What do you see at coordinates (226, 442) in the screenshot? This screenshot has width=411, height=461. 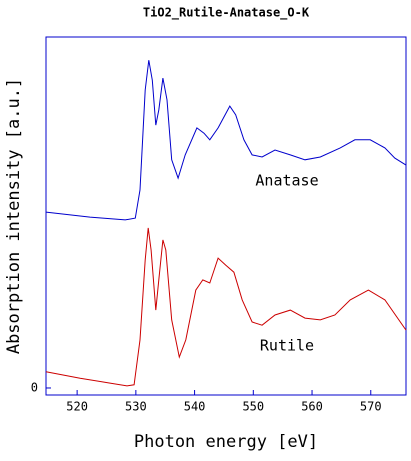 I see `x-axis-label: Photon energy [eV]` at bounding box center [226, 442].